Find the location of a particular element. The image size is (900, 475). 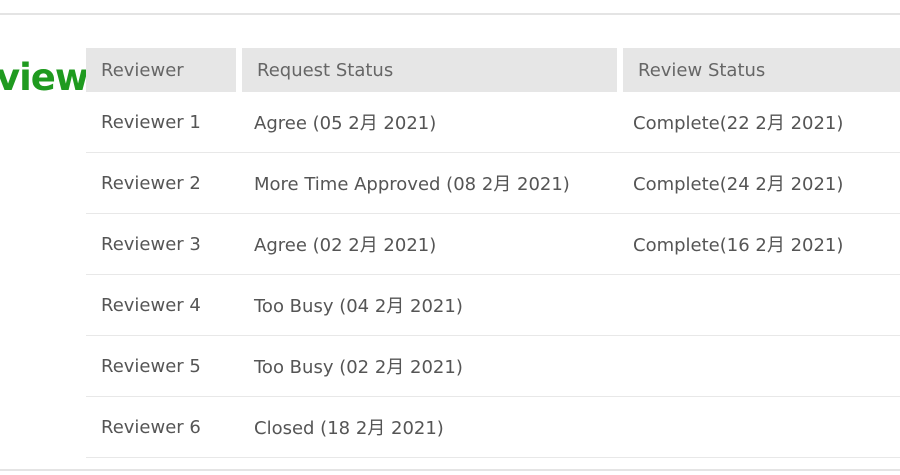

cell-request-status: Agree (05 2月 2021) is located at coordinates (432, 122).